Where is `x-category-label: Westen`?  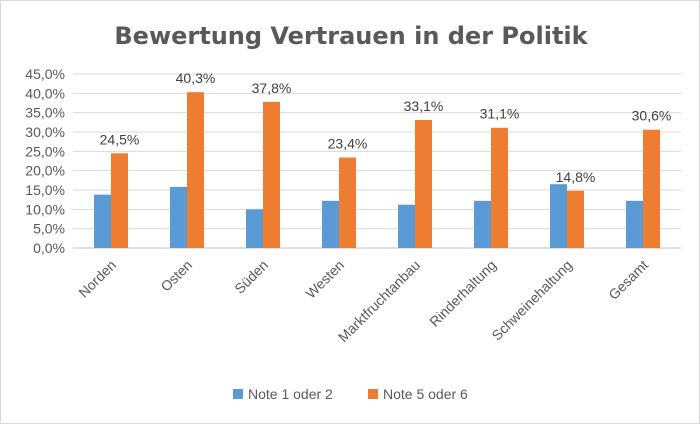
x-category-label: Westen is located at coordinates (324, 279).